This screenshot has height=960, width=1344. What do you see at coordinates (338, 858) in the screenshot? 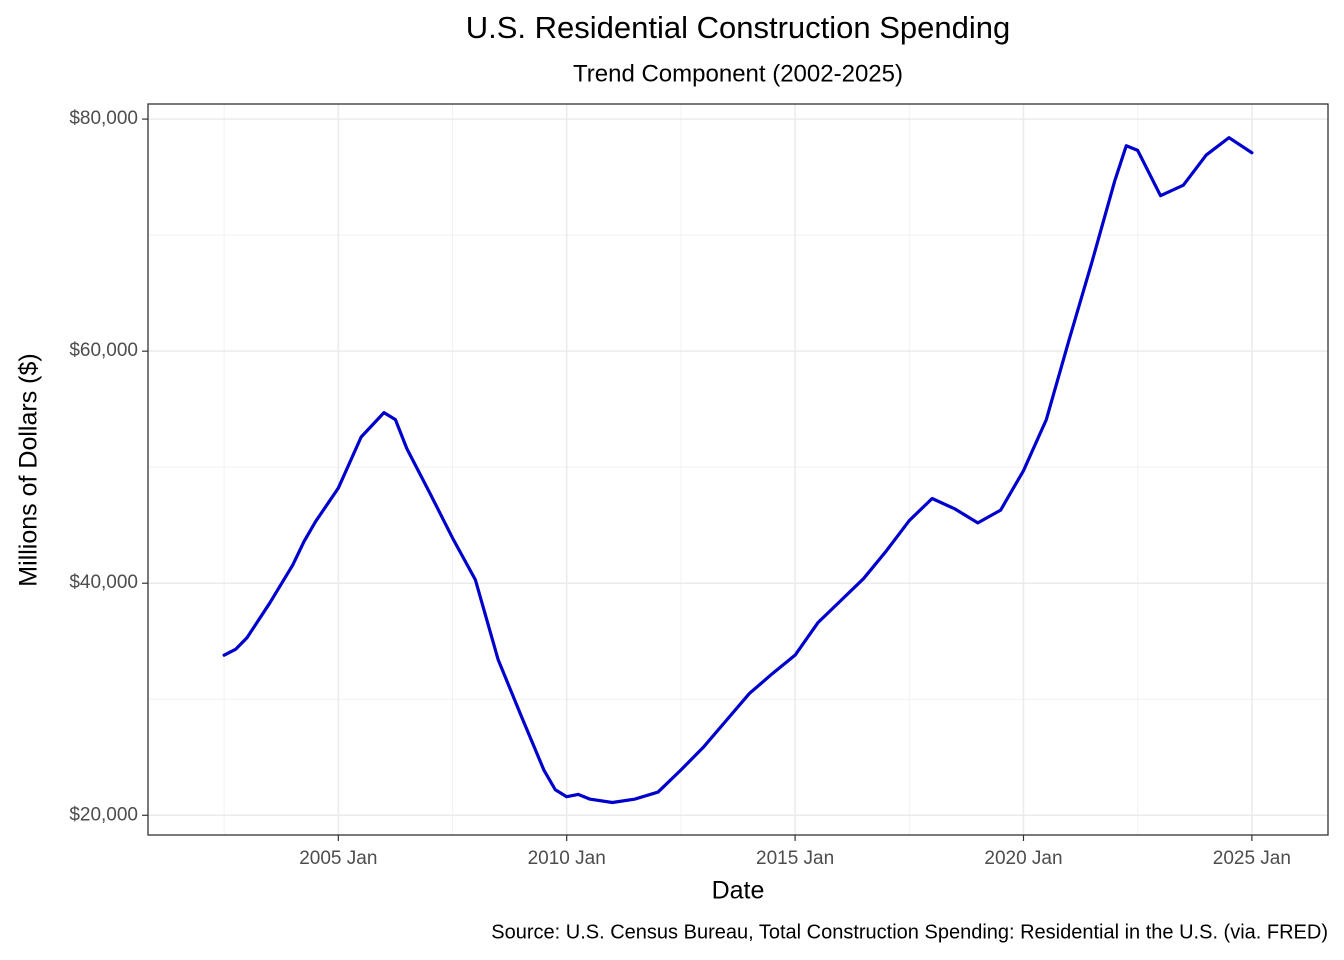
I see `x-tick-label: 2005 Jan` at bounding box center [338, 858].